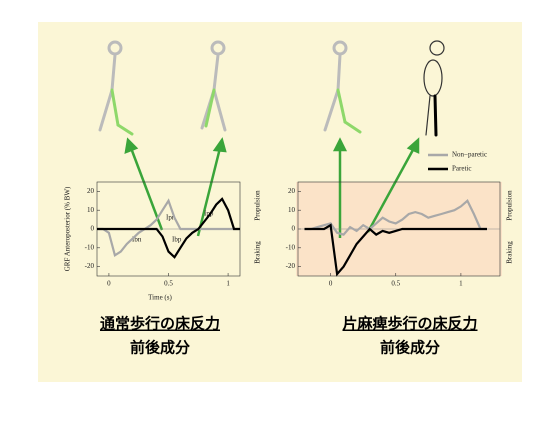 This screenshot has height=424, width=560. I want to click on annotation: Ibp, so click(177, 240).